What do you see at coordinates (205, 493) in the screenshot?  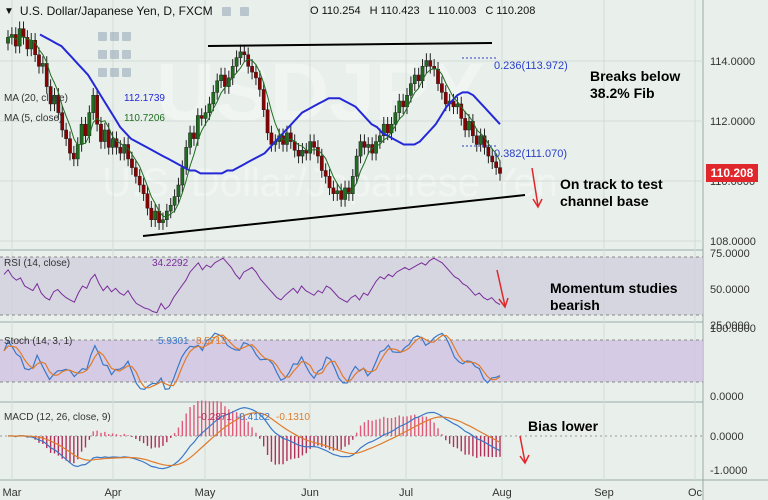 I see `x-tick-label: May` at bounding box center [205, 493].